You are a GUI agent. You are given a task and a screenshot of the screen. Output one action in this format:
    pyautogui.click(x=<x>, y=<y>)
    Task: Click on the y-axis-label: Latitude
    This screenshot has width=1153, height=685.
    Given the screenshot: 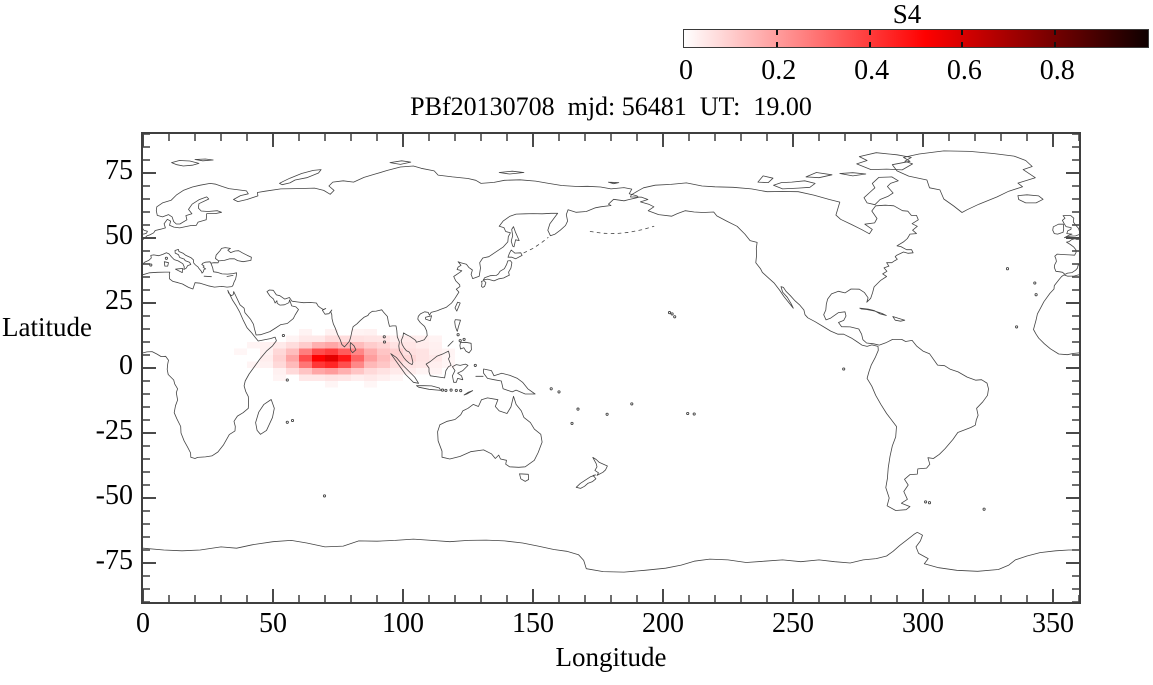 What is the action you would take?
    pyautogui.click(x=47, y=327)
    